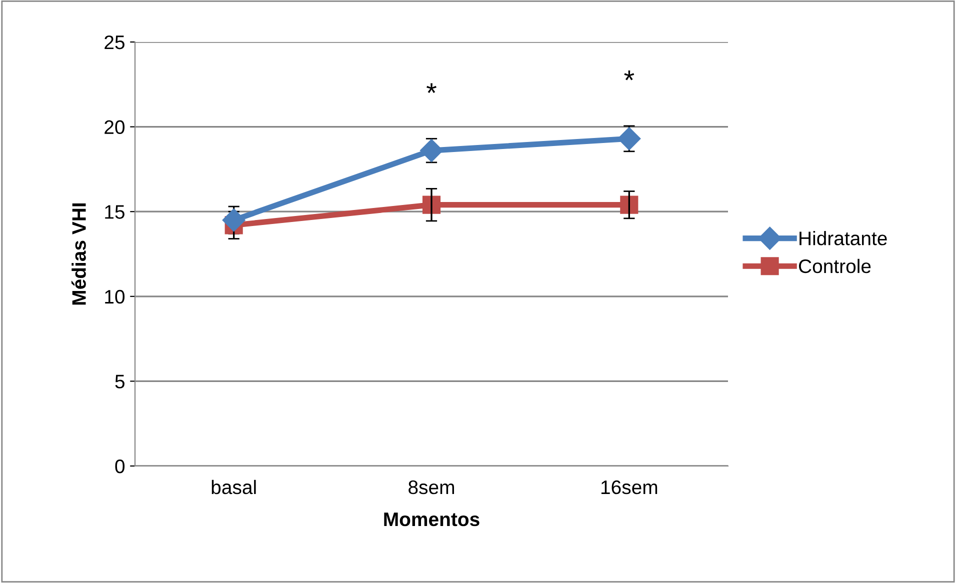  Describe the element at coordinates (119, 381) in the screenshot. I see `y-tick-label: 5` at that location.